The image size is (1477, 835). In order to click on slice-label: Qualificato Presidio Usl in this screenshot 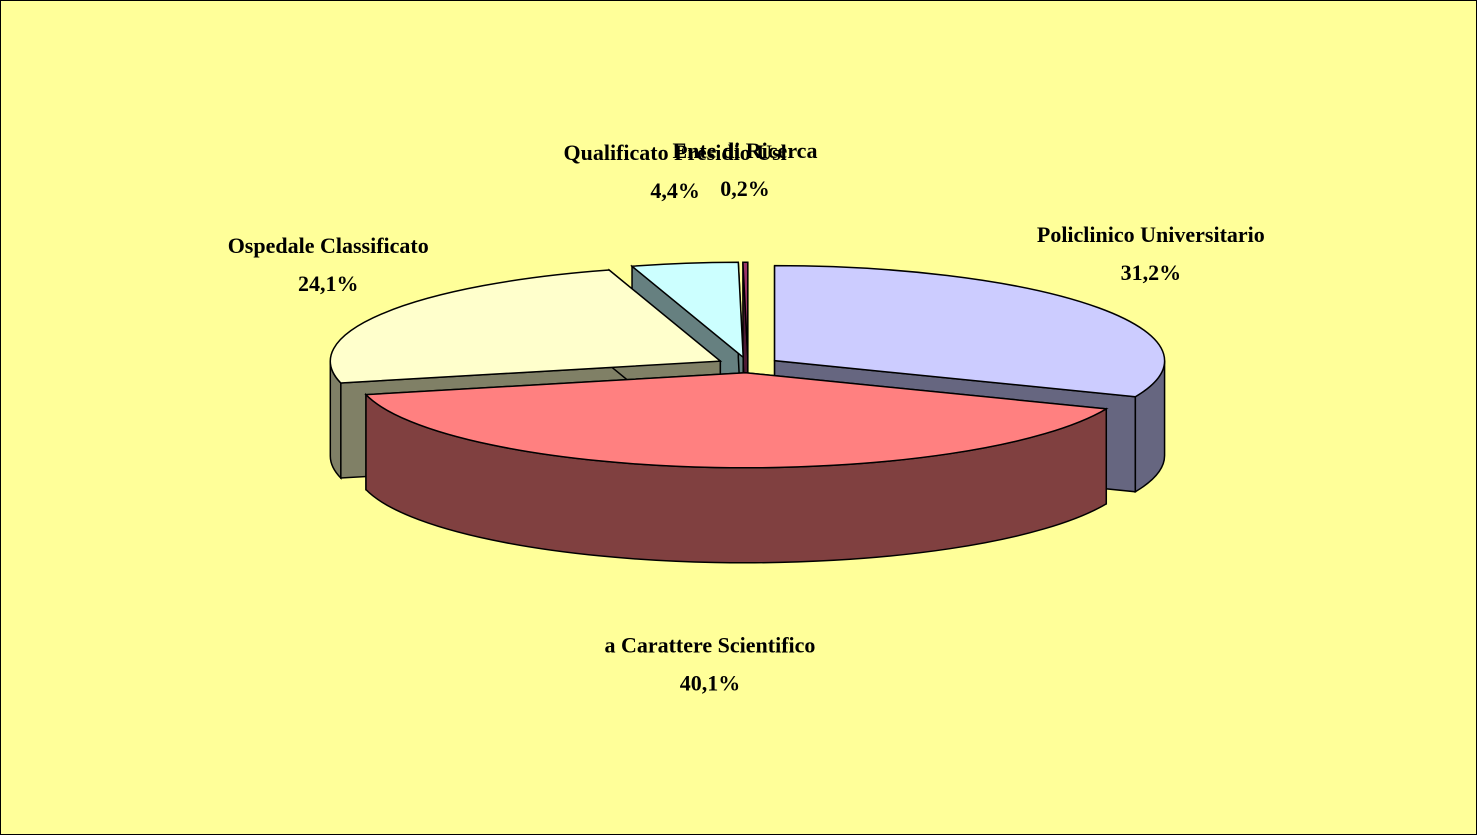, I will do `click(675, 152)`.